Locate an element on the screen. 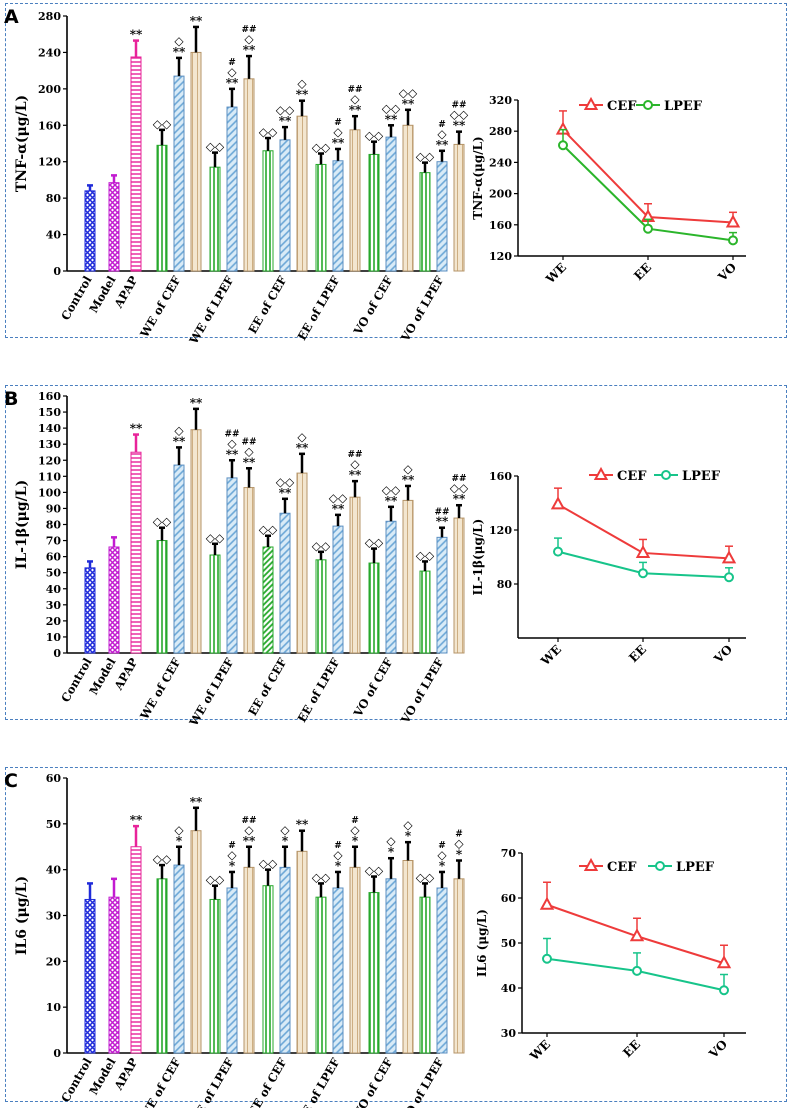  bar-y-label: TNF-α(μg/L) is located at coordinates (22, 143).